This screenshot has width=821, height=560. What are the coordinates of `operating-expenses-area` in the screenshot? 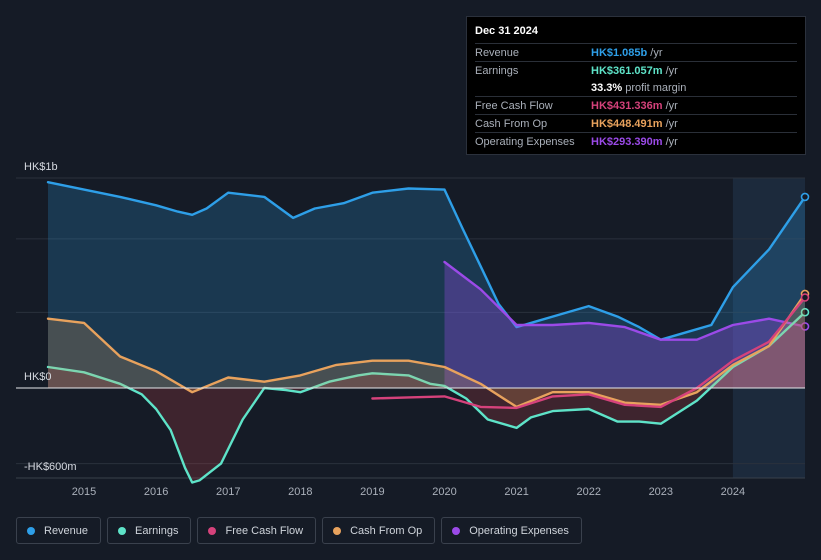 It's located at (624, 325).